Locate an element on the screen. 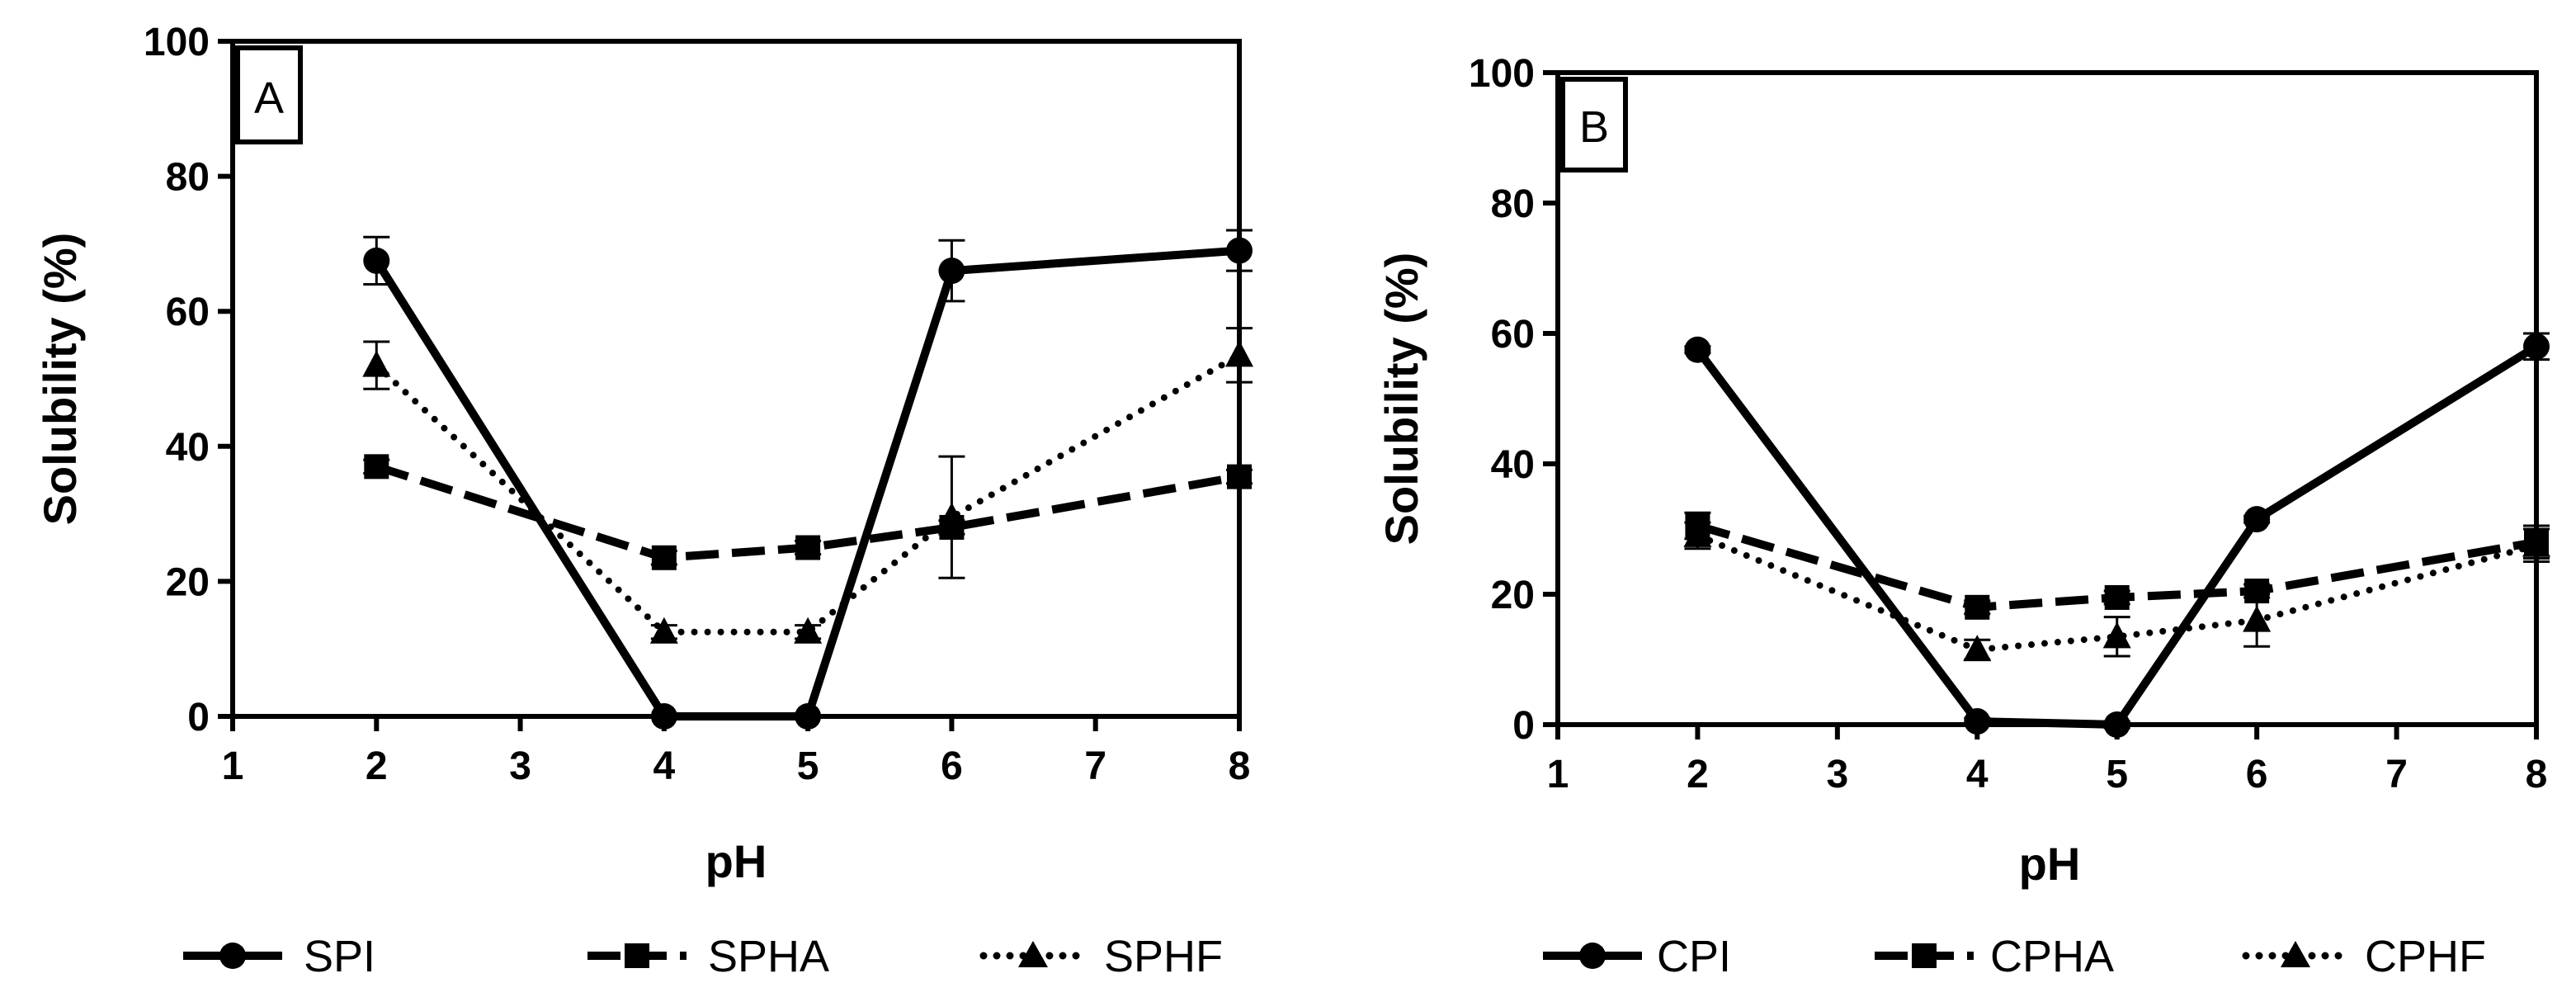  panel-a-x-axis-title: pH is located at coordinates (736, 861).